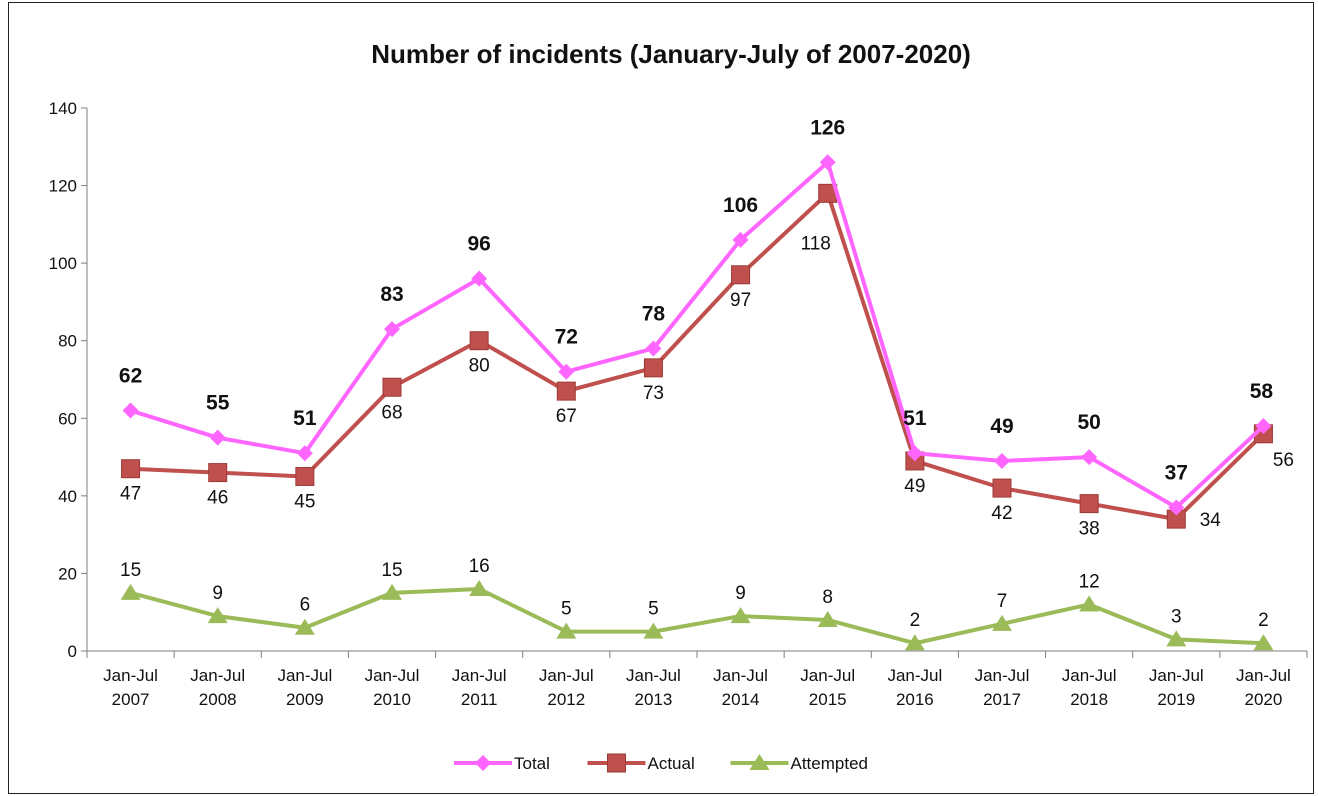 The height and width of the screenshot is (796, 1318). I want to click on data-label-actual: 38, so click(1089, 529).